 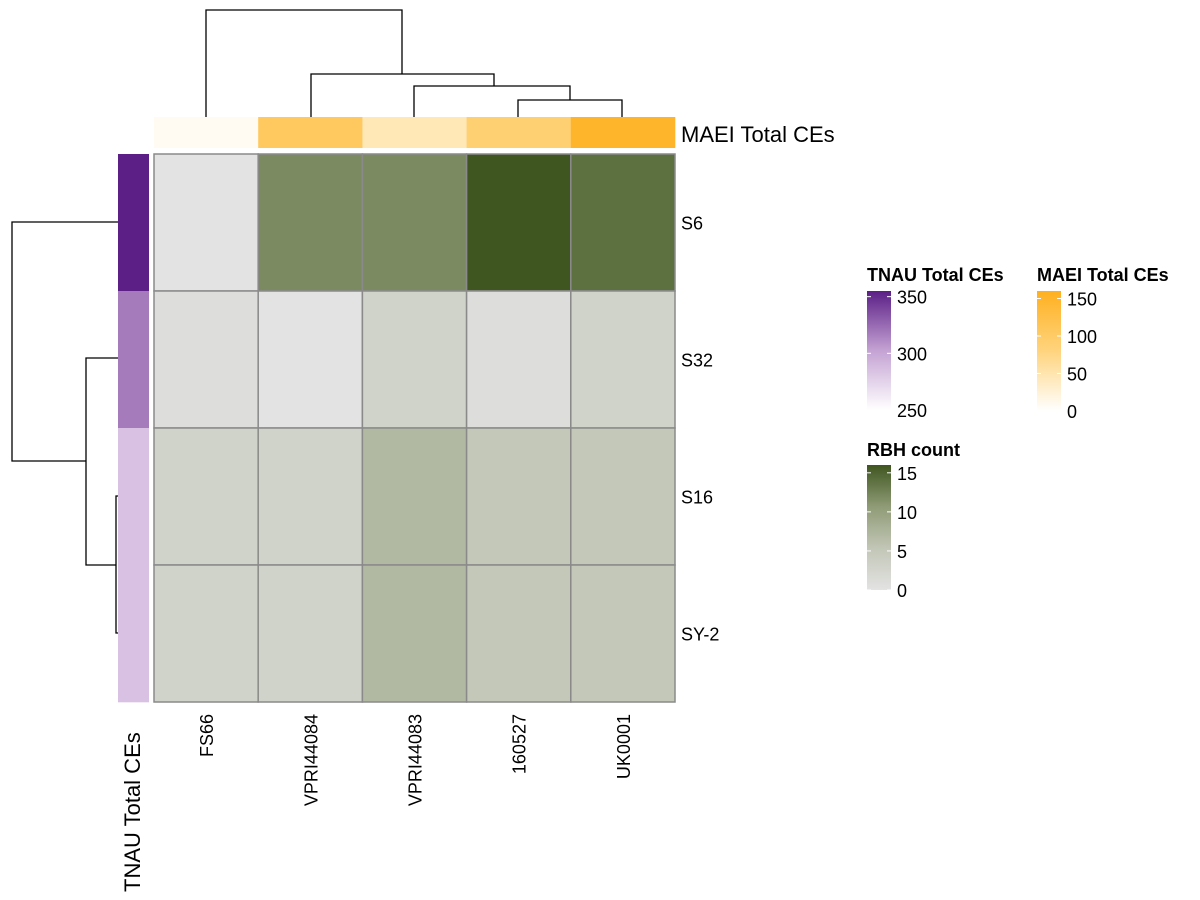 I want to click on row-label: S16, so click(x=697, y=498).